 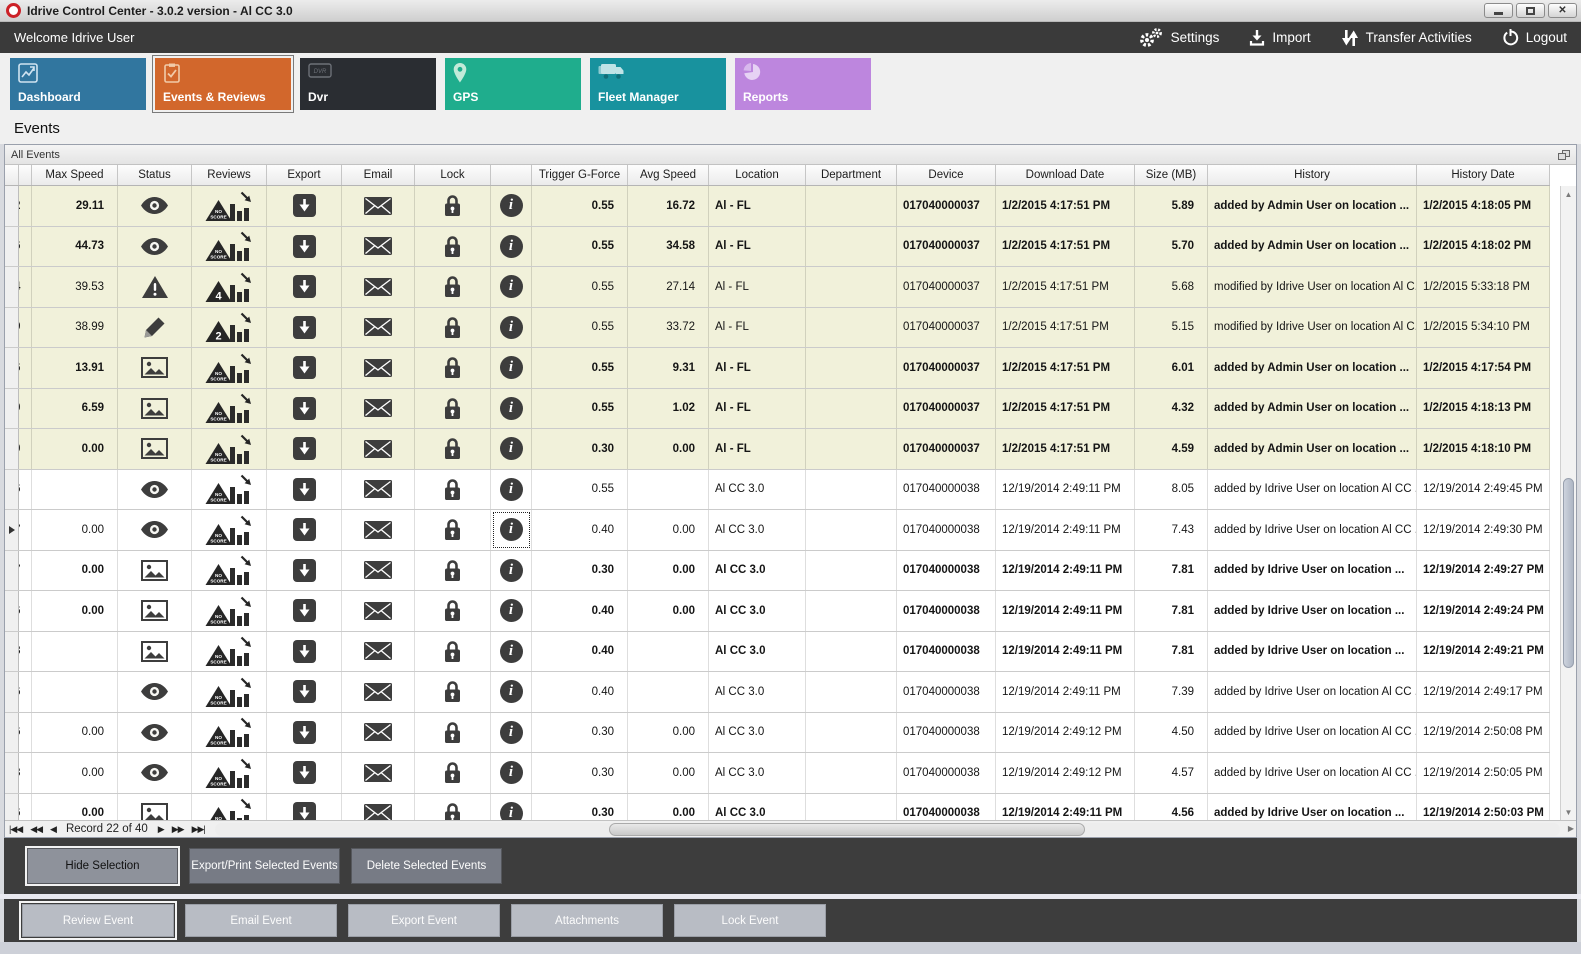 What do you see at coordinates (98, 920) in the screenshot?
I see `review-event-button: Review Event` at bounding box center [98, 920].